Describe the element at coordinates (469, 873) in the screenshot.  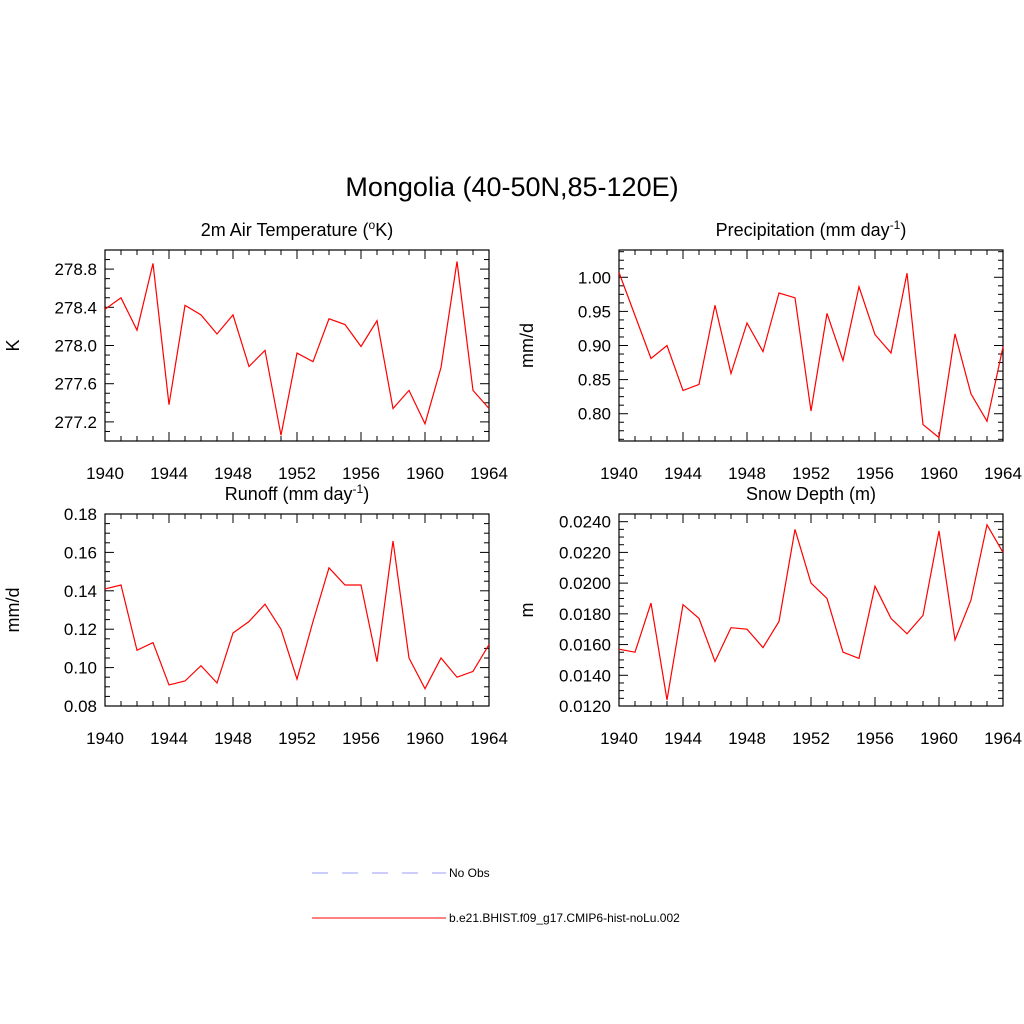
I see `legend-label-no-obs: No Obs` at that location.